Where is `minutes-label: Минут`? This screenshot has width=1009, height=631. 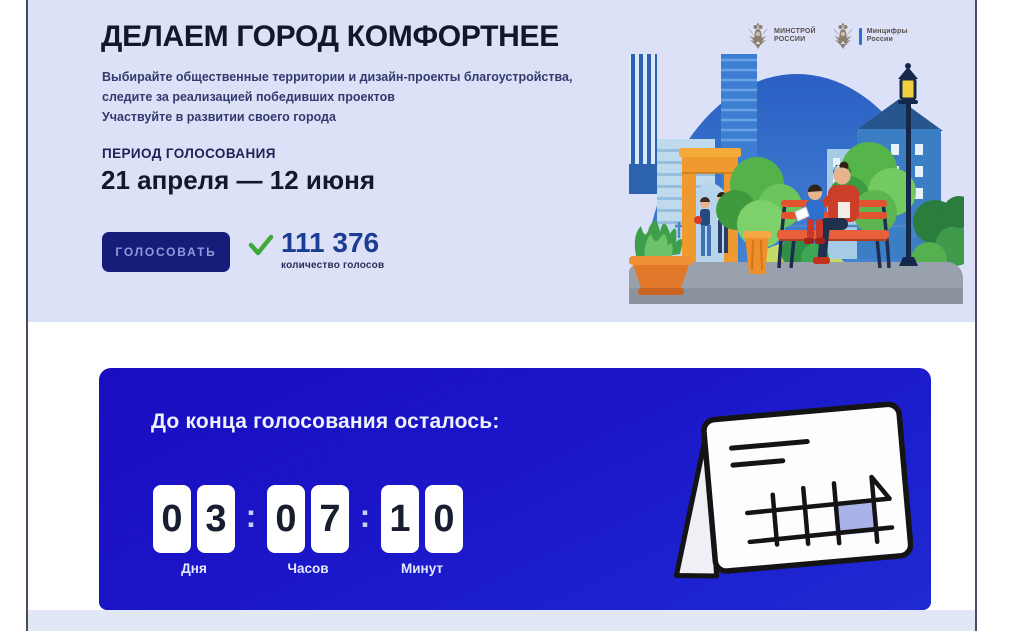
minutes-label: Минут is located at coordinates (422, 568).